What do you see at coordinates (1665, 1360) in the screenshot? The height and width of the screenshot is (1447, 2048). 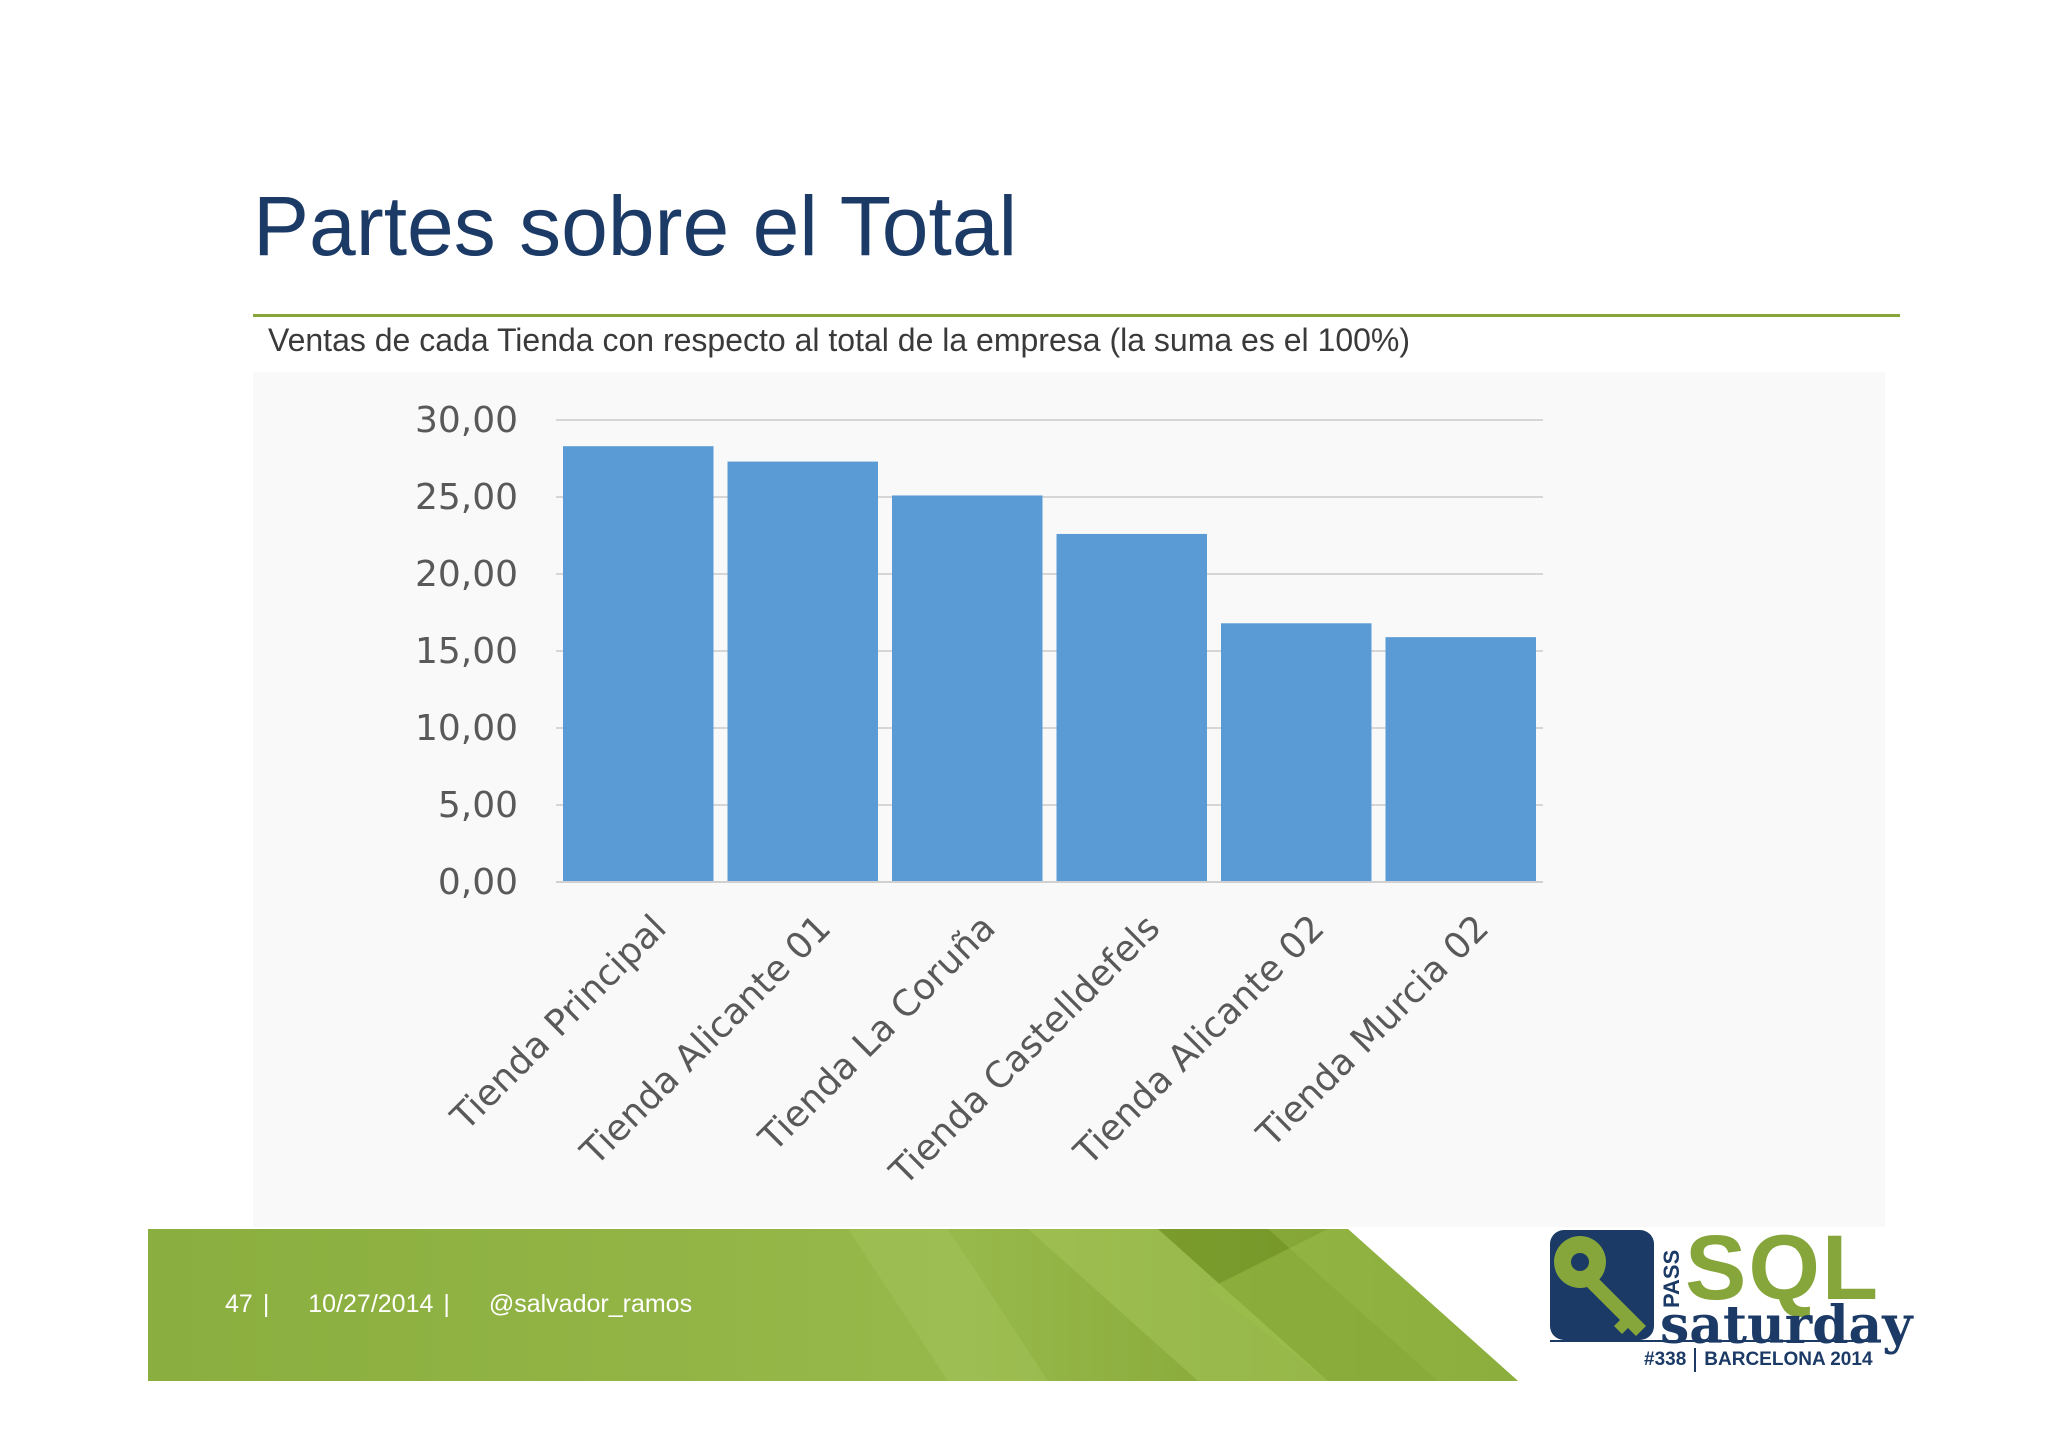 I see `event-number: #338` at bounding box center [1665, 1360].